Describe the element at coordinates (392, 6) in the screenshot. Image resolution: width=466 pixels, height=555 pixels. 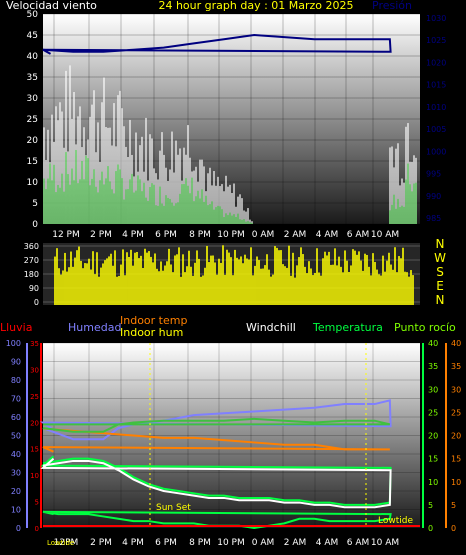
I see `pressure-label: Presión` at that location.